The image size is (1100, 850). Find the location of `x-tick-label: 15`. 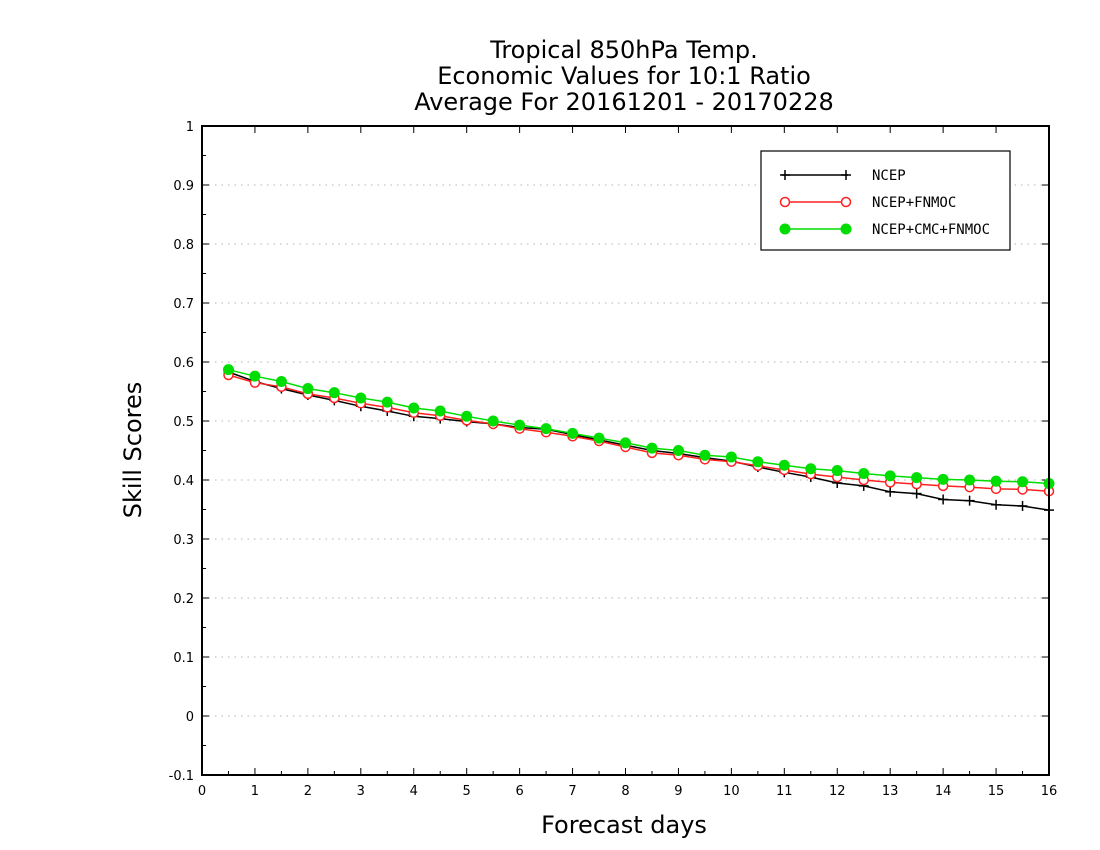

x-tick-label: 15 is located at coordinates (996, 791).